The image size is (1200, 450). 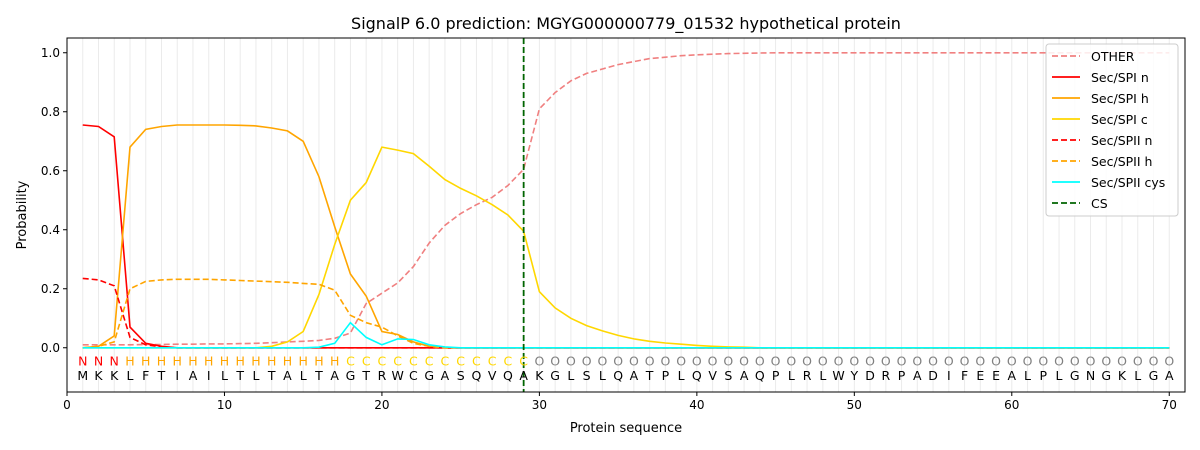 What do you see at coordinates (696, 405) in the screenshot?
I see `x-tick-label: 40` at bounding box center [696, 405].